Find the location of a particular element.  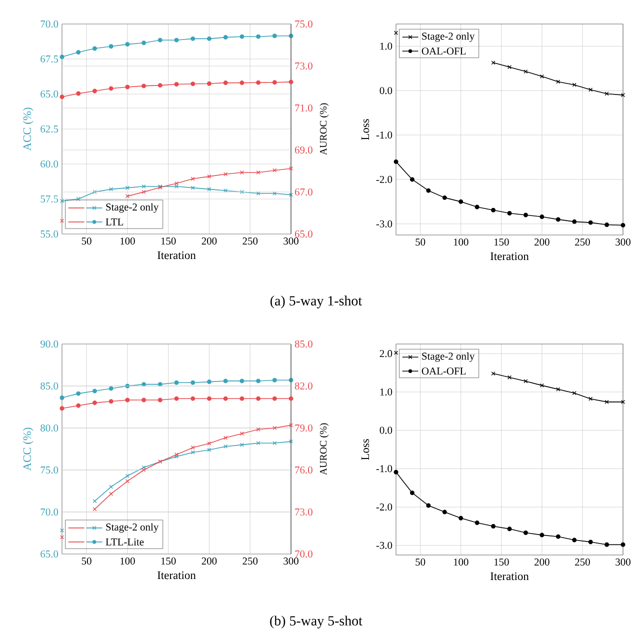

y-tick-label: 57.5 is located at coordinates (49, 199).